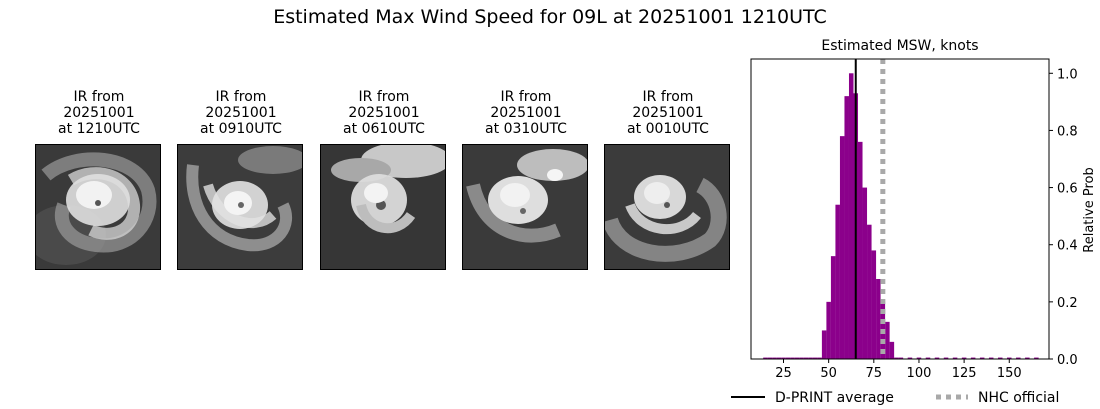 Image resolution: width=1100 pixels, height=409 pixels. Describe the element at coordinates (783, 373) in the screenshot. I see `x-tick-label: 25` at that location.